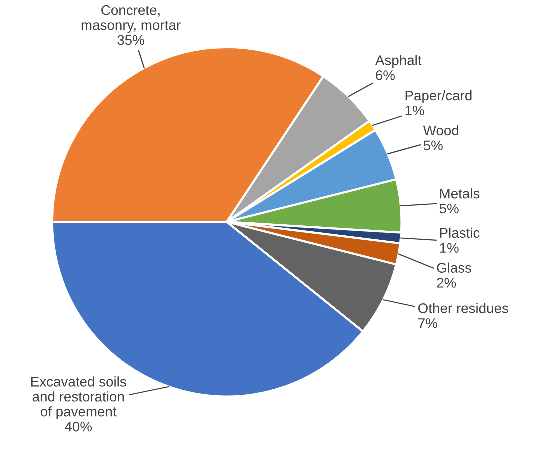 The width and height of the screenshot is (538, 453). What do you see at coordinates (386, 75) in the screenshot?
I see `data-label: 6%` at bounding box center [386, 75].